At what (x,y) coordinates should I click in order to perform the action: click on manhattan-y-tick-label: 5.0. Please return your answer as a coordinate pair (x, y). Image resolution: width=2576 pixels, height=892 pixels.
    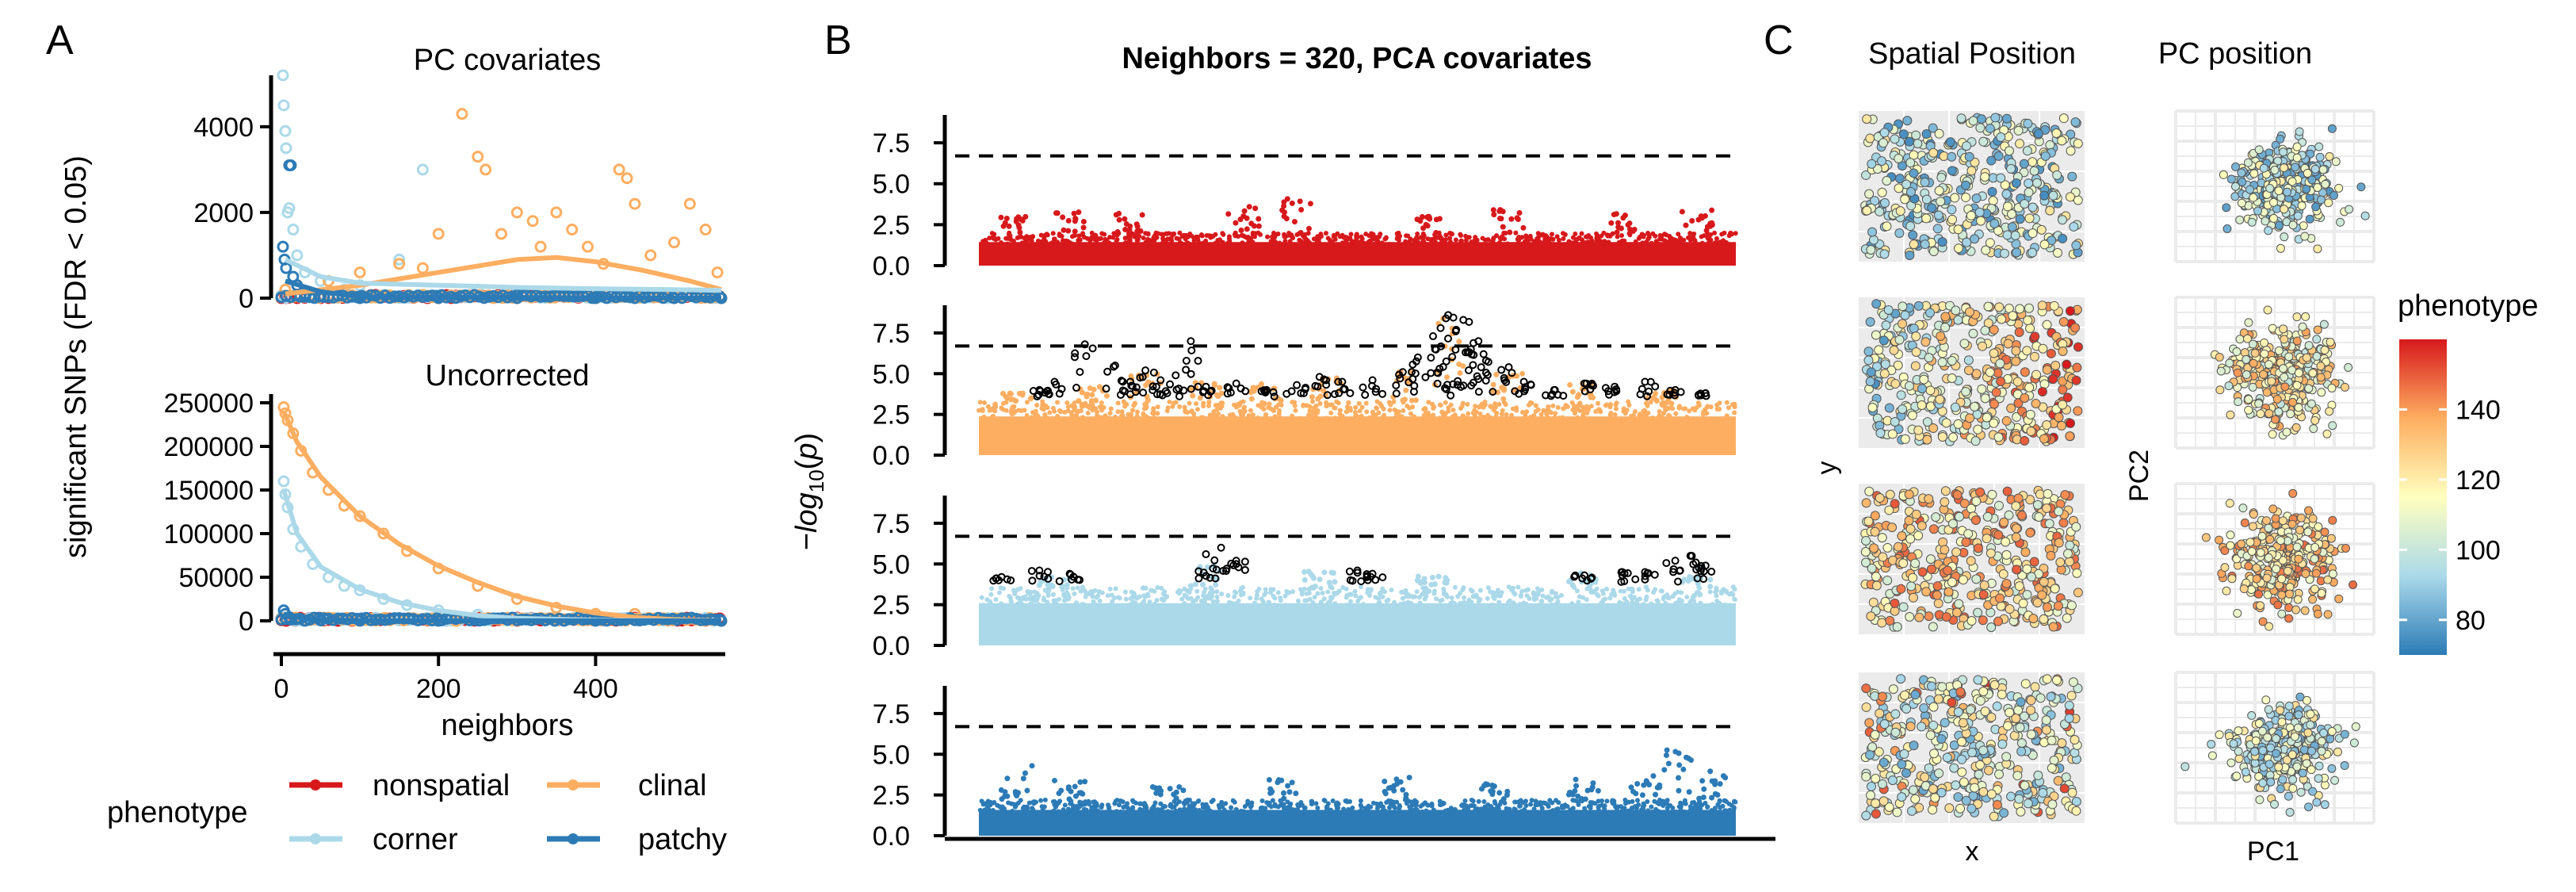
    Looking at the image, I should click on (891, 185).